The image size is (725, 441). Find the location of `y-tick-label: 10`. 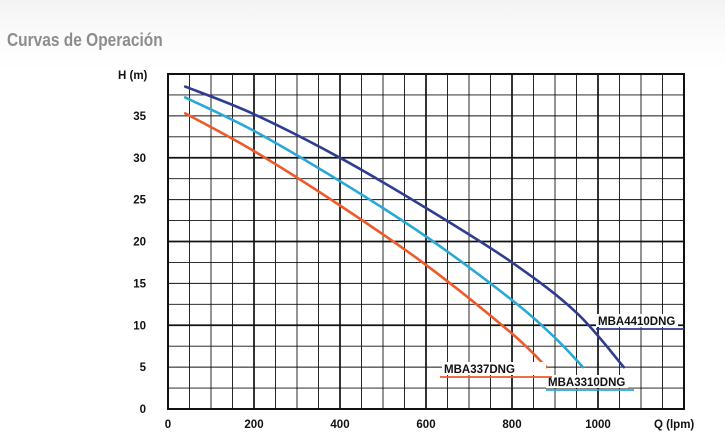

y-tick-label: 10 is located at coordinates (139, 326).